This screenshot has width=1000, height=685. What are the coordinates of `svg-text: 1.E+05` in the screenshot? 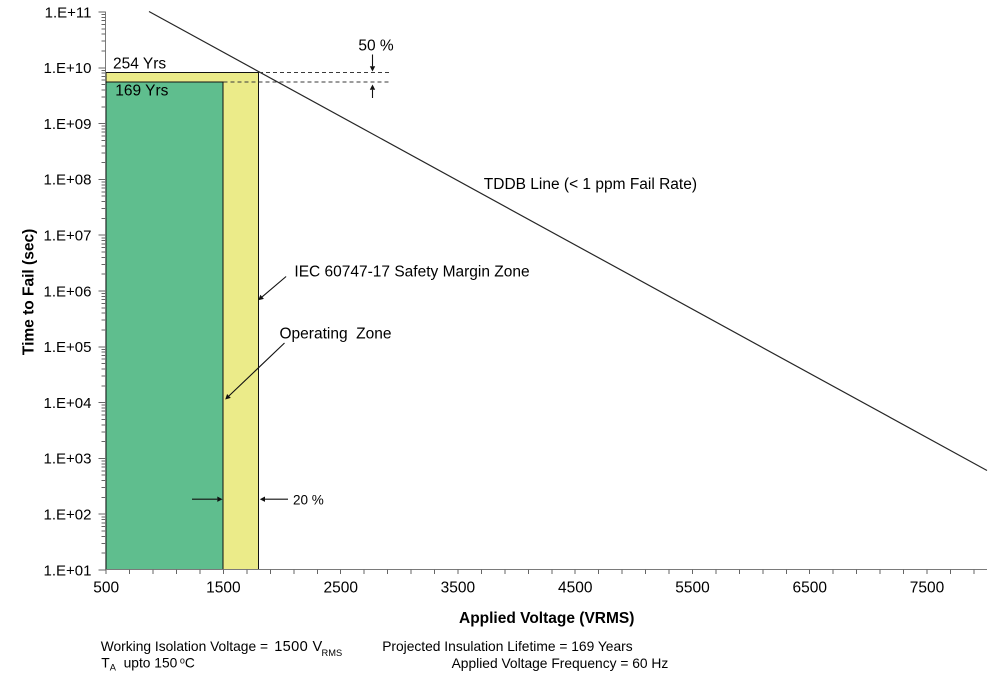 It's located at (68, 347).